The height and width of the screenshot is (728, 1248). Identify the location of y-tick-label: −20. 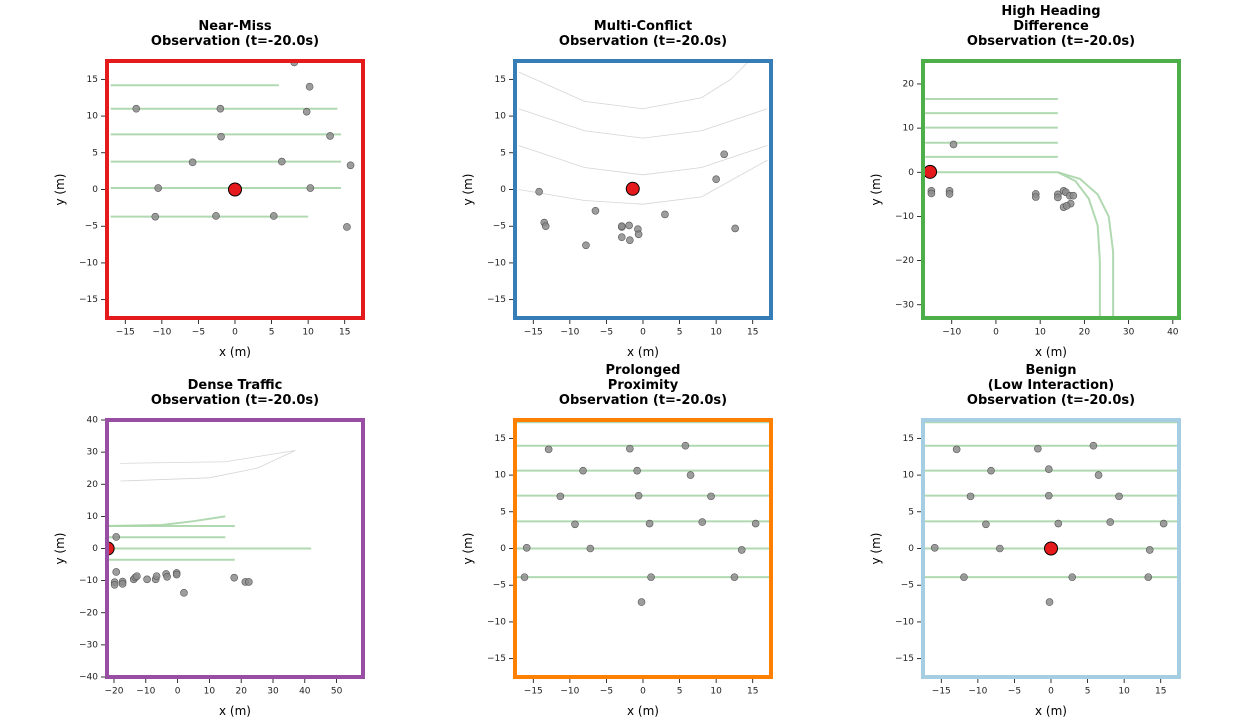
(88, 613).